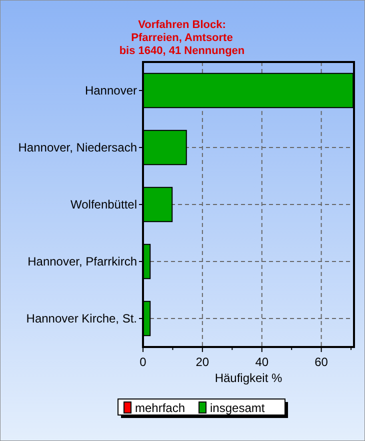 This screenshot has height=441, width=365. What do you see at coordinates (321, 362) in the screenshot?
I see `x-tick-label: 60` at bounding box center [321, 362].